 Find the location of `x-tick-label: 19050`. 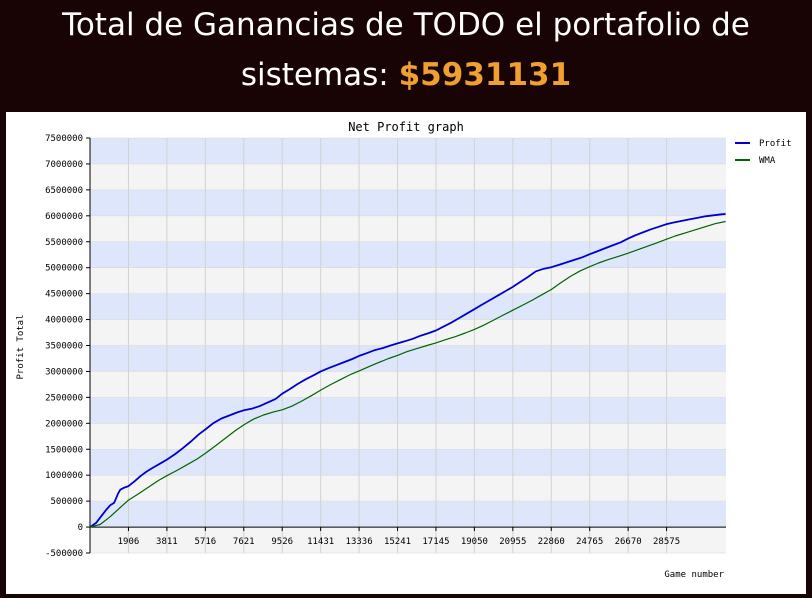

x-tick-label: 19050 is located at coordinates (474, 542).